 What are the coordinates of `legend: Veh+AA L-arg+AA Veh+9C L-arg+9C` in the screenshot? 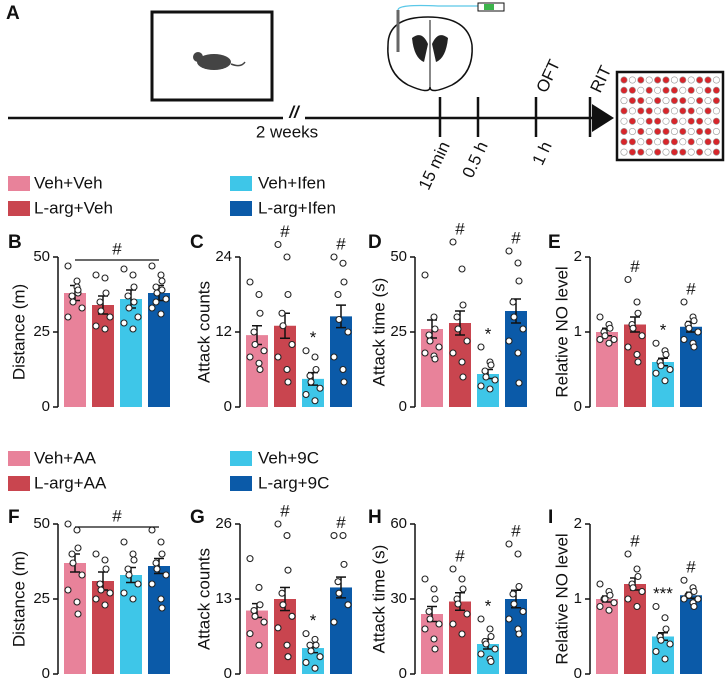 It's located at (168, 470).